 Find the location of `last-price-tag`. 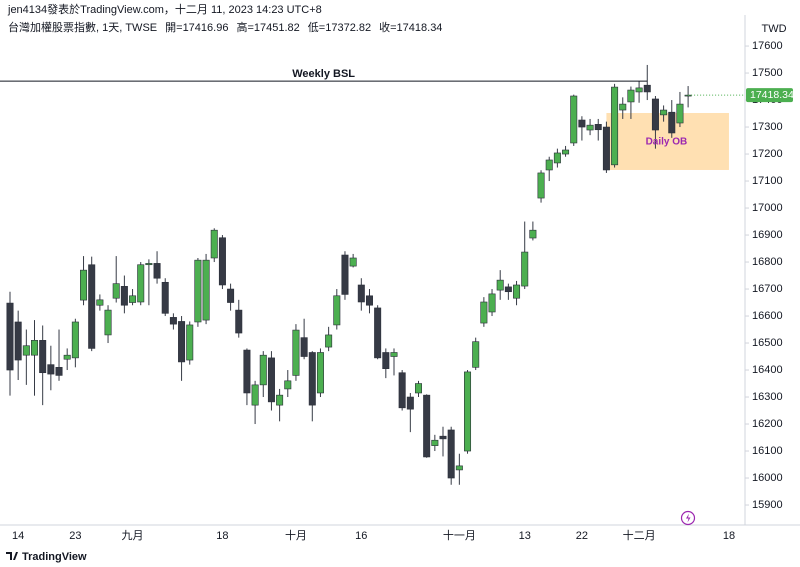

last-price-tag is located at coordinates (769, 95).